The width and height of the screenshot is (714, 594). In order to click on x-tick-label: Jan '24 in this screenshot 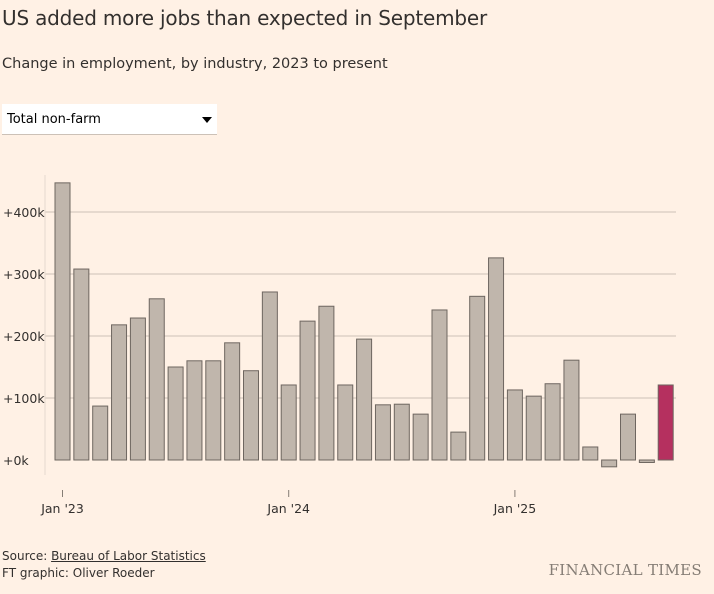, I will do `click(288, 508)`.